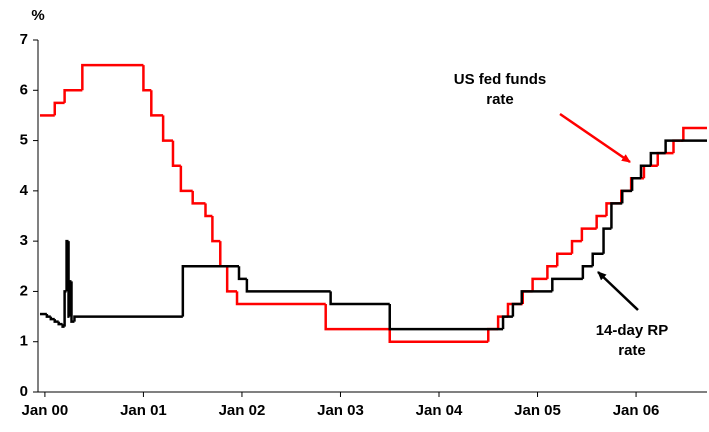 This screenshot has height=432, width=709. Describe the element at coordinates (24, 140) in the screenshot. I see `y-tick-label: 5` at that location.